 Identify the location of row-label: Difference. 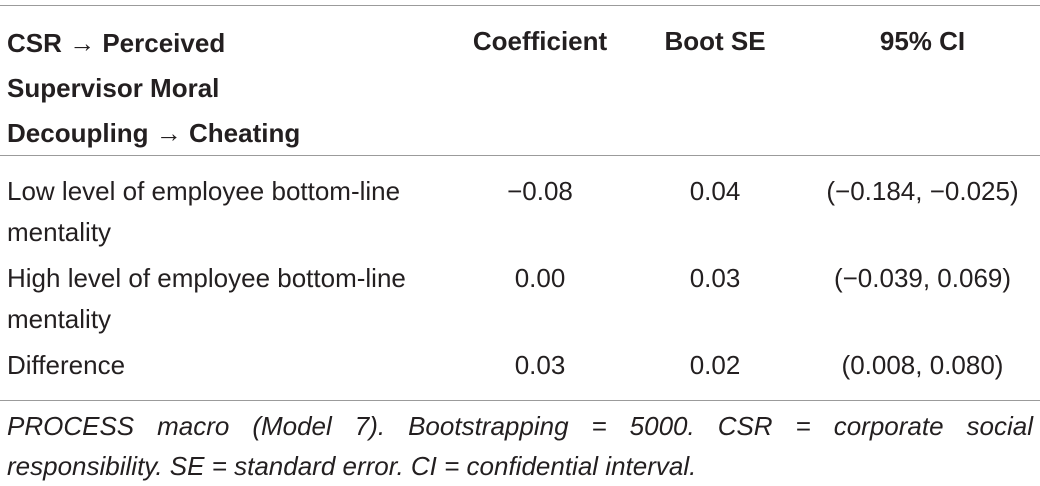
(66, 365).